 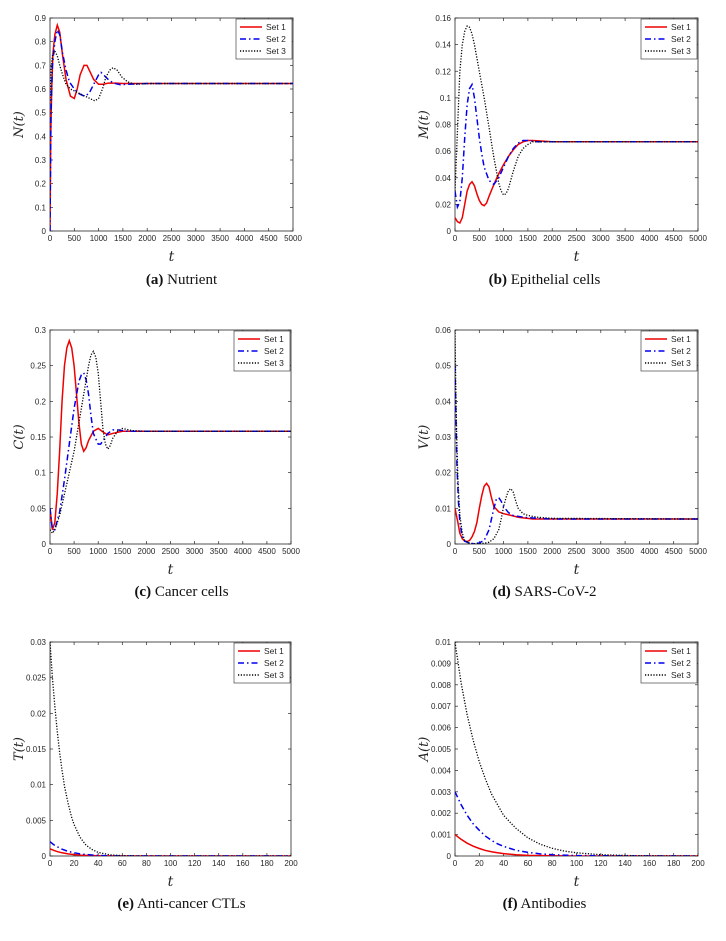 What do you see at coordinates (192, 280) in the screenshot?
I see `caption-text: Nutrient` at bounding box center [192, 280].